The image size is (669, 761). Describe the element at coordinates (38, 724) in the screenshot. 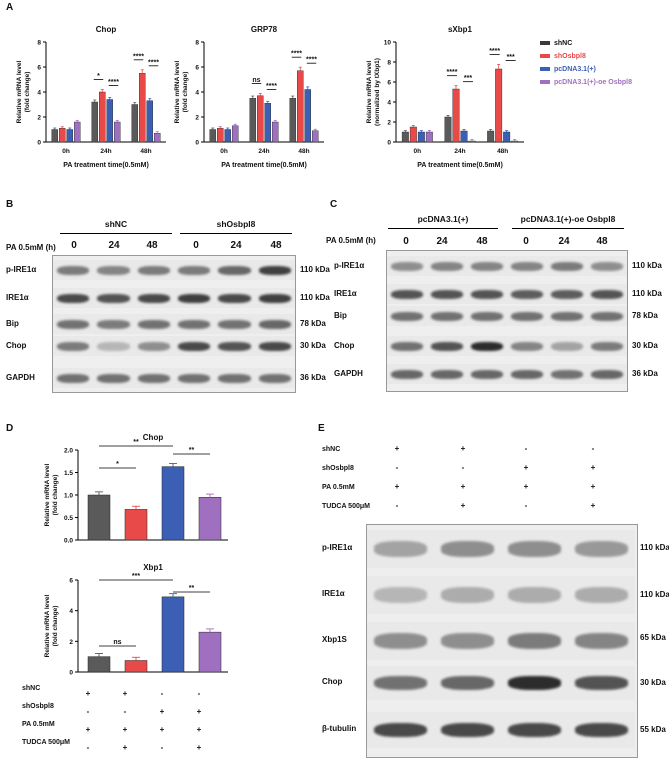

I see `condition-label: PA 0.5mM` at that location.